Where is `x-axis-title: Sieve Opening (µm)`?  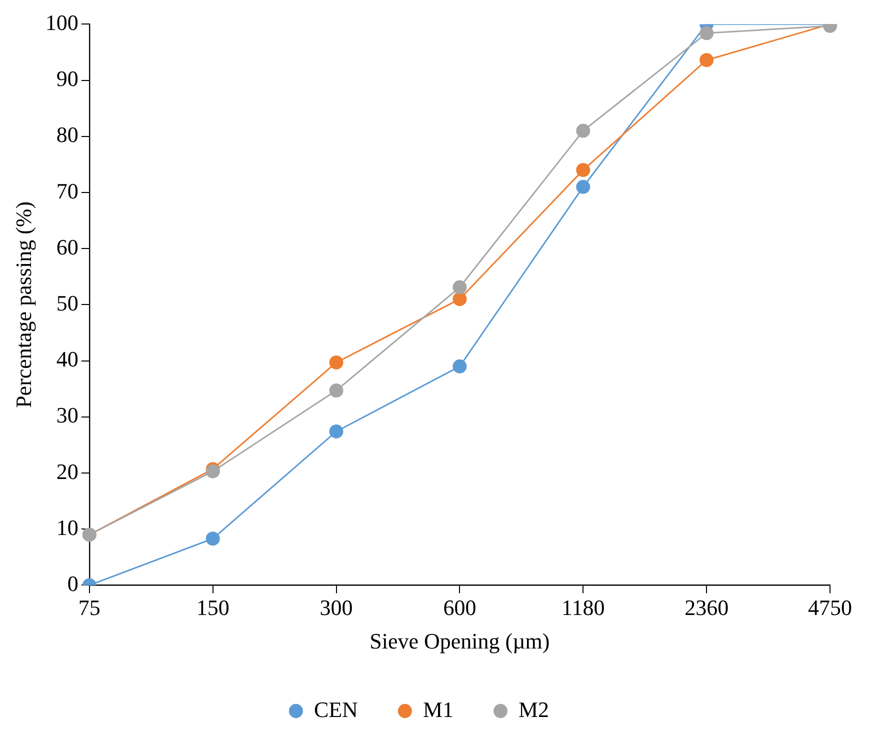 x-axis-title: Sieve Opening (µm) is located at coordinates (460, 641).